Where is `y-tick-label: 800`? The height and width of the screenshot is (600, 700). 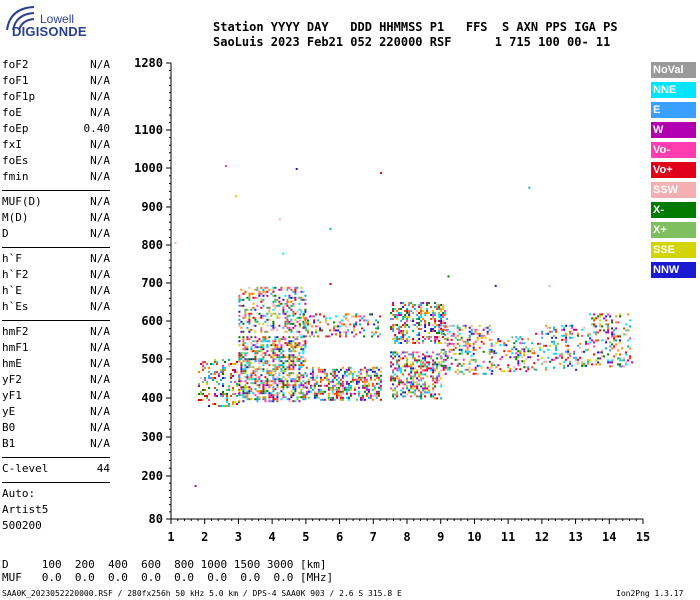 y-tick-label: 800 is located at coordinates (152, 245).